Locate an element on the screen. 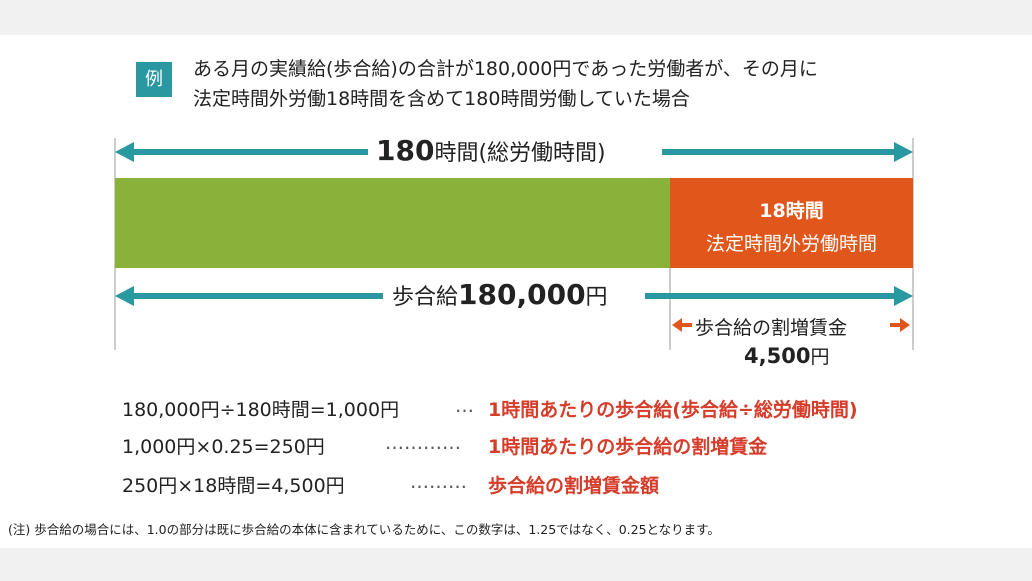 The width and height of the screenshot is (1032, 581). overtime-hours: 18時間 is located at coordinates (791, 211).